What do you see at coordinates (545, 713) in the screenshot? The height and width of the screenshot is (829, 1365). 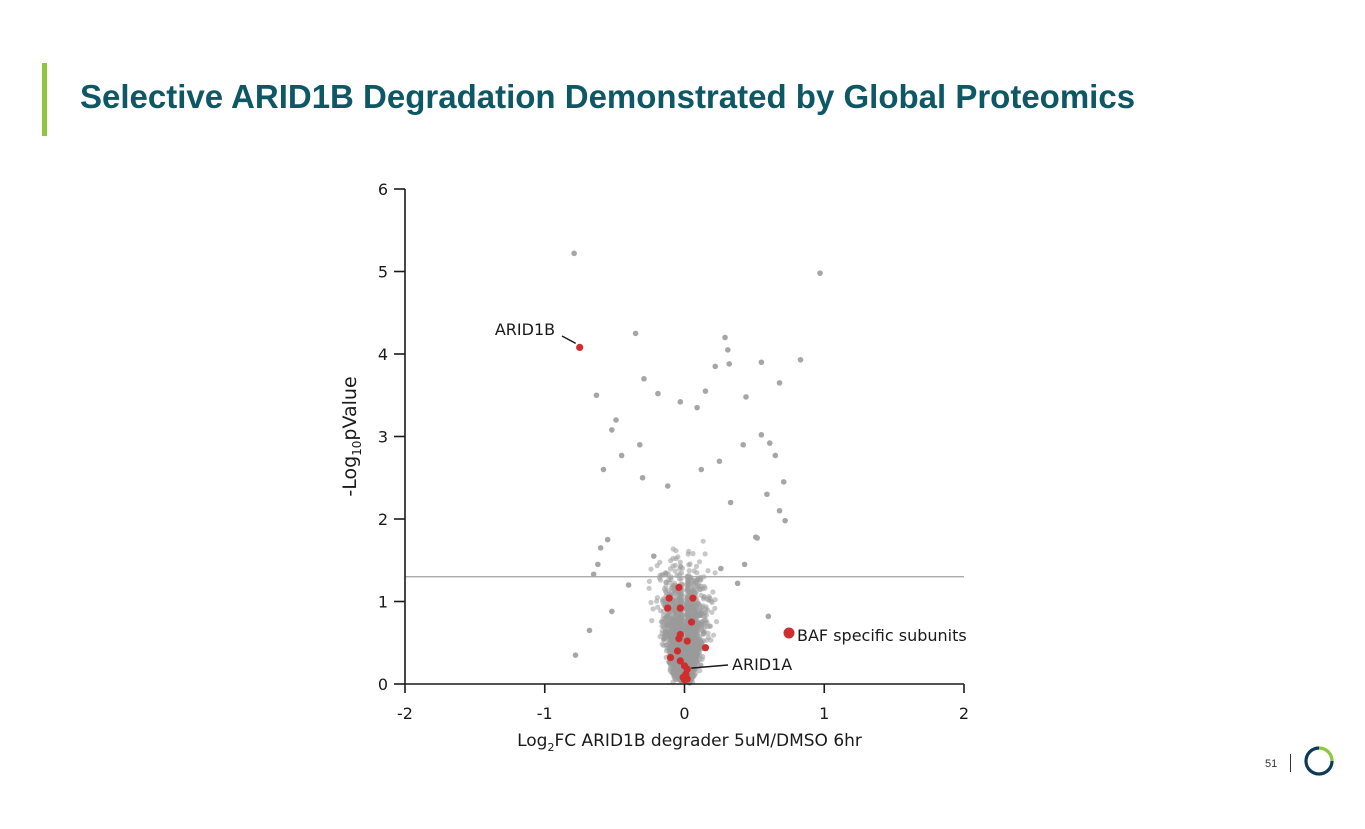 I see `x-tick-label: -1` at bounding box center [545, 713].